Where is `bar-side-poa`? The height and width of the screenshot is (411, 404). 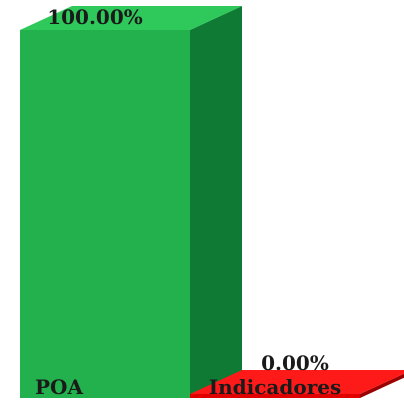 bar-side-poa is located at coordinates (216, 202).